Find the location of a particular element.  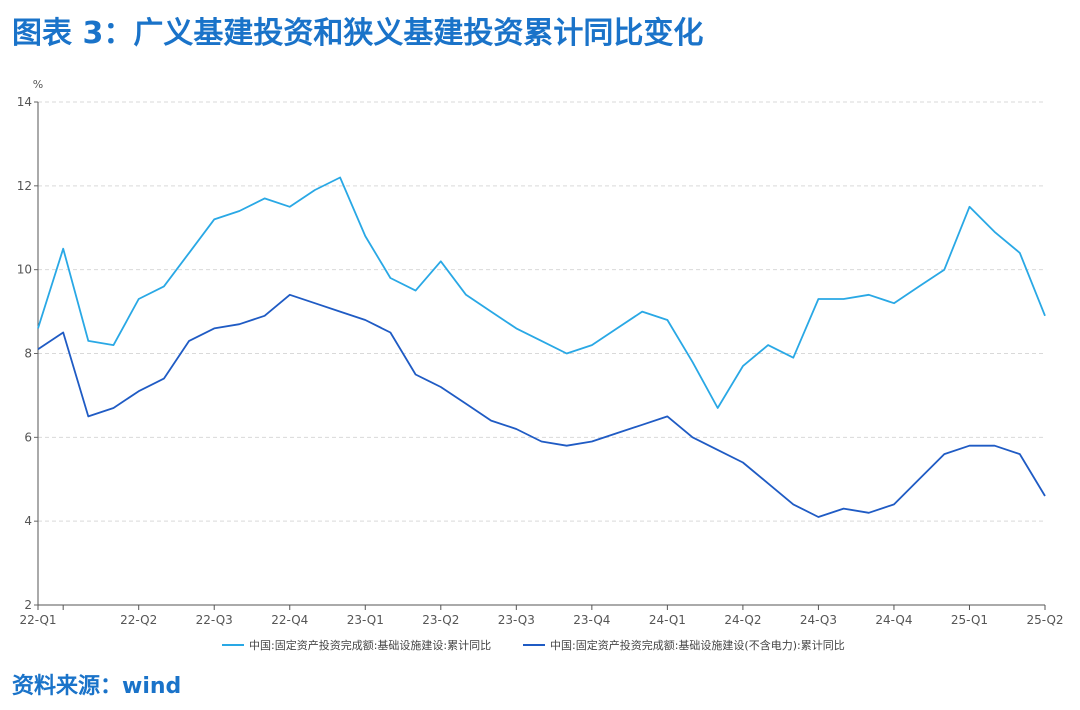

y-tick-label: 6 is located at coordinates (28, 437).